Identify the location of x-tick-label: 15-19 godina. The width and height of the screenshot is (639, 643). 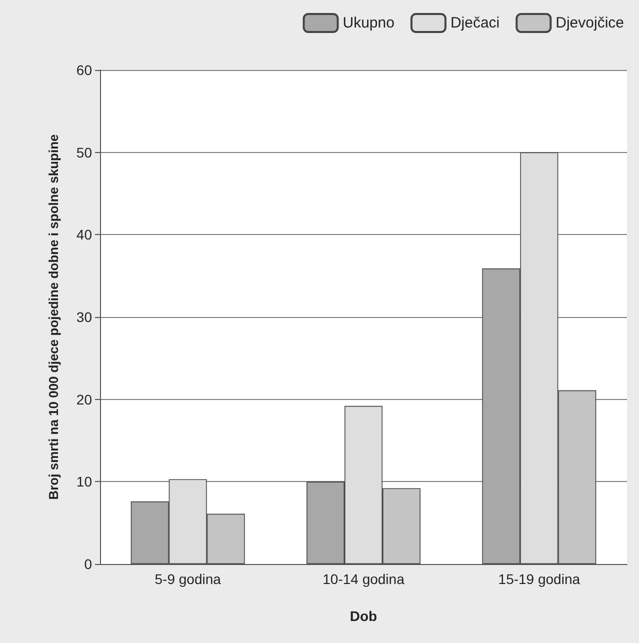
(539, 579).